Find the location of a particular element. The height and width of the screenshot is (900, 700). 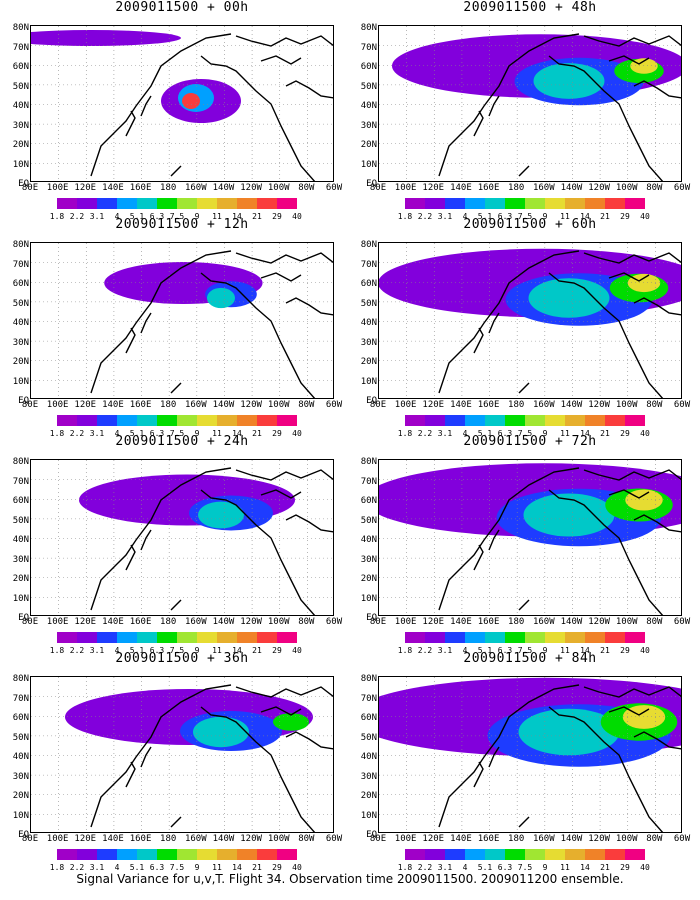

colorbar-label: 1.8 is located at coordinates (57, 433).